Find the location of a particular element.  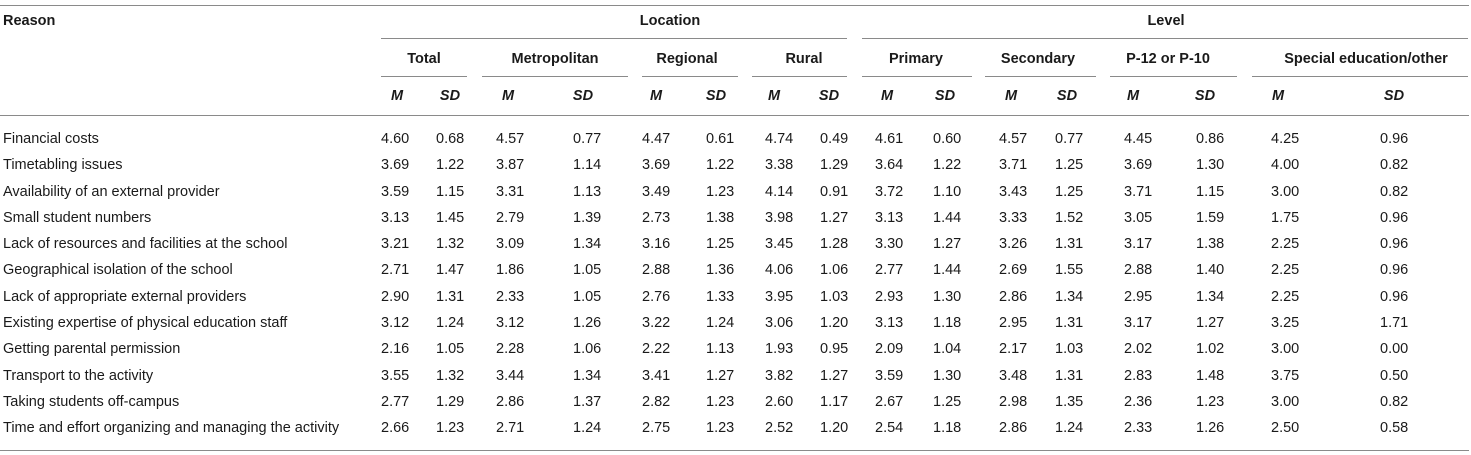

mean-cell: 2.77 is located at coordinates (395, 401).